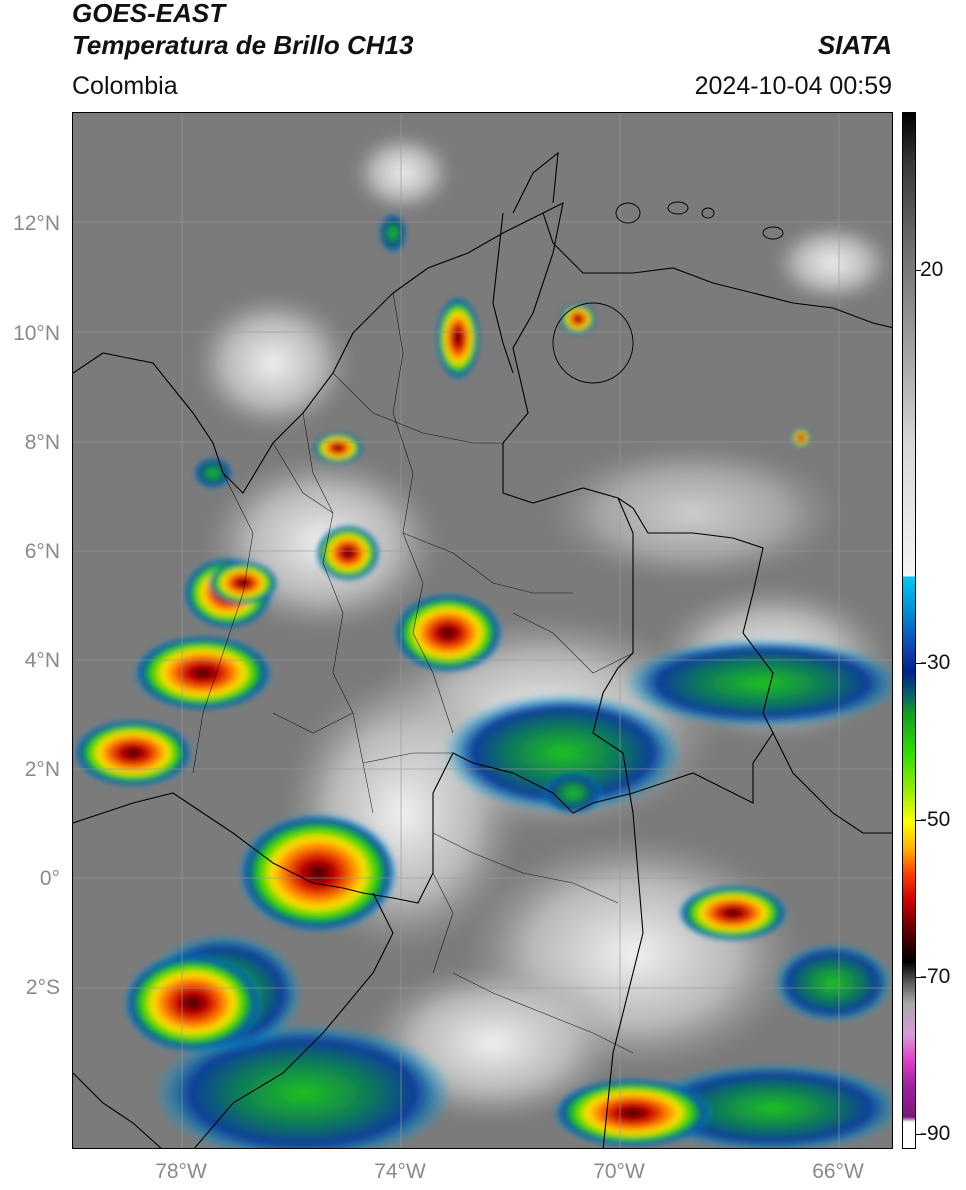  Describe the element at coordinates (918, 977) in the screenshot. I see `colorbar-tick-minus70` at that location.